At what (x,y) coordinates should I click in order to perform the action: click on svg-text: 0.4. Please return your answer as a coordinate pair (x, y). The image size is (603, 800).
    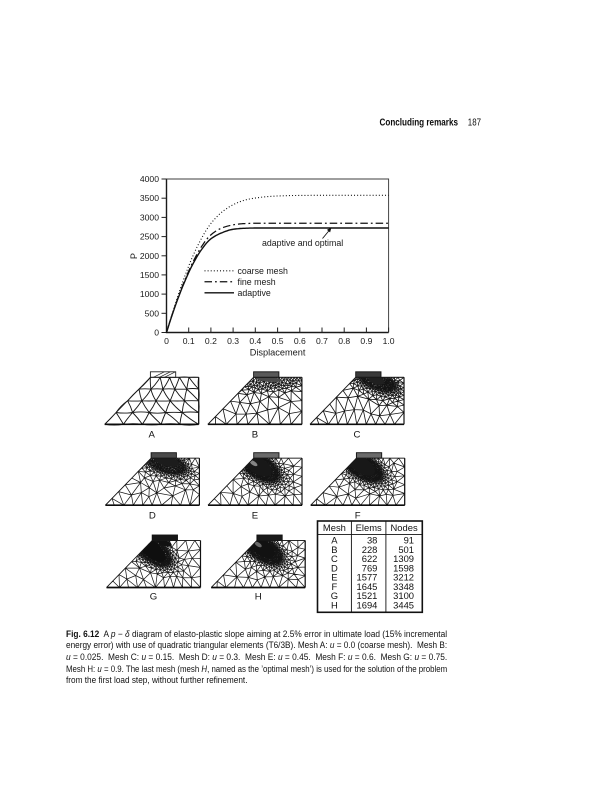
    Looking at the image, I should click on (255, 341).